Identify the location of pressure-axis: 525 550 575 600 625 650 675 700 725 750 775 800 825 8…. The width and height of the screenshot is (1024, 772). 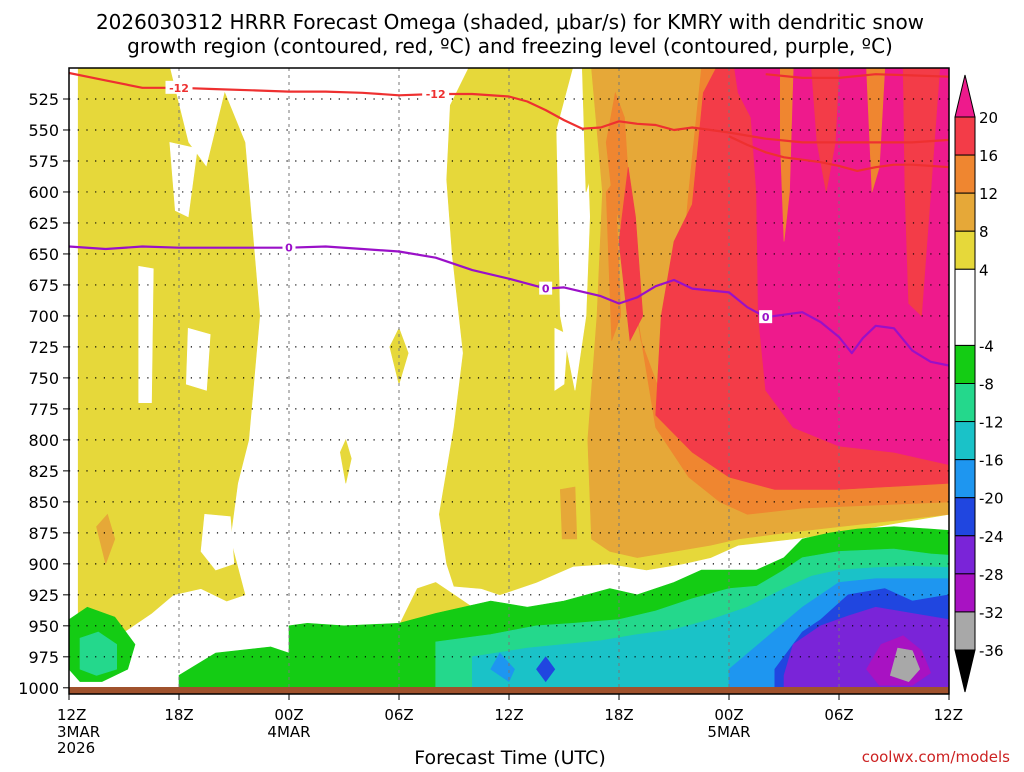
(43, 394).